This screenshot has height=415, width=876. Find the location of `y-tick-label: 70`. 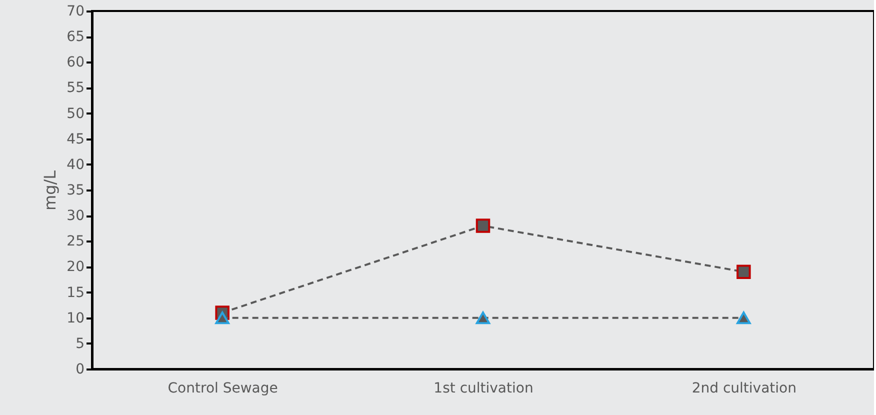

y-tick-label: 70 is located at coordinates (75, 12).